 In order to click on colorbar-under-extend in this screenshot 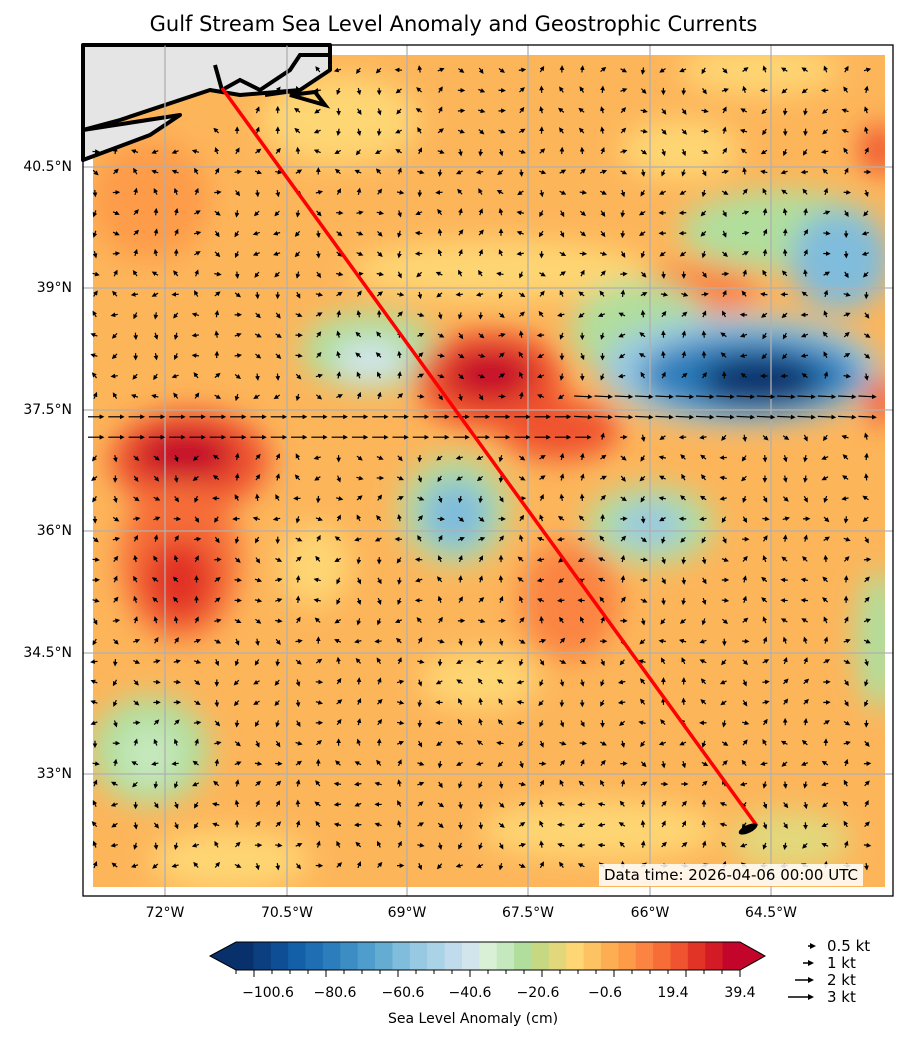, I will do `click(223, 956)`.